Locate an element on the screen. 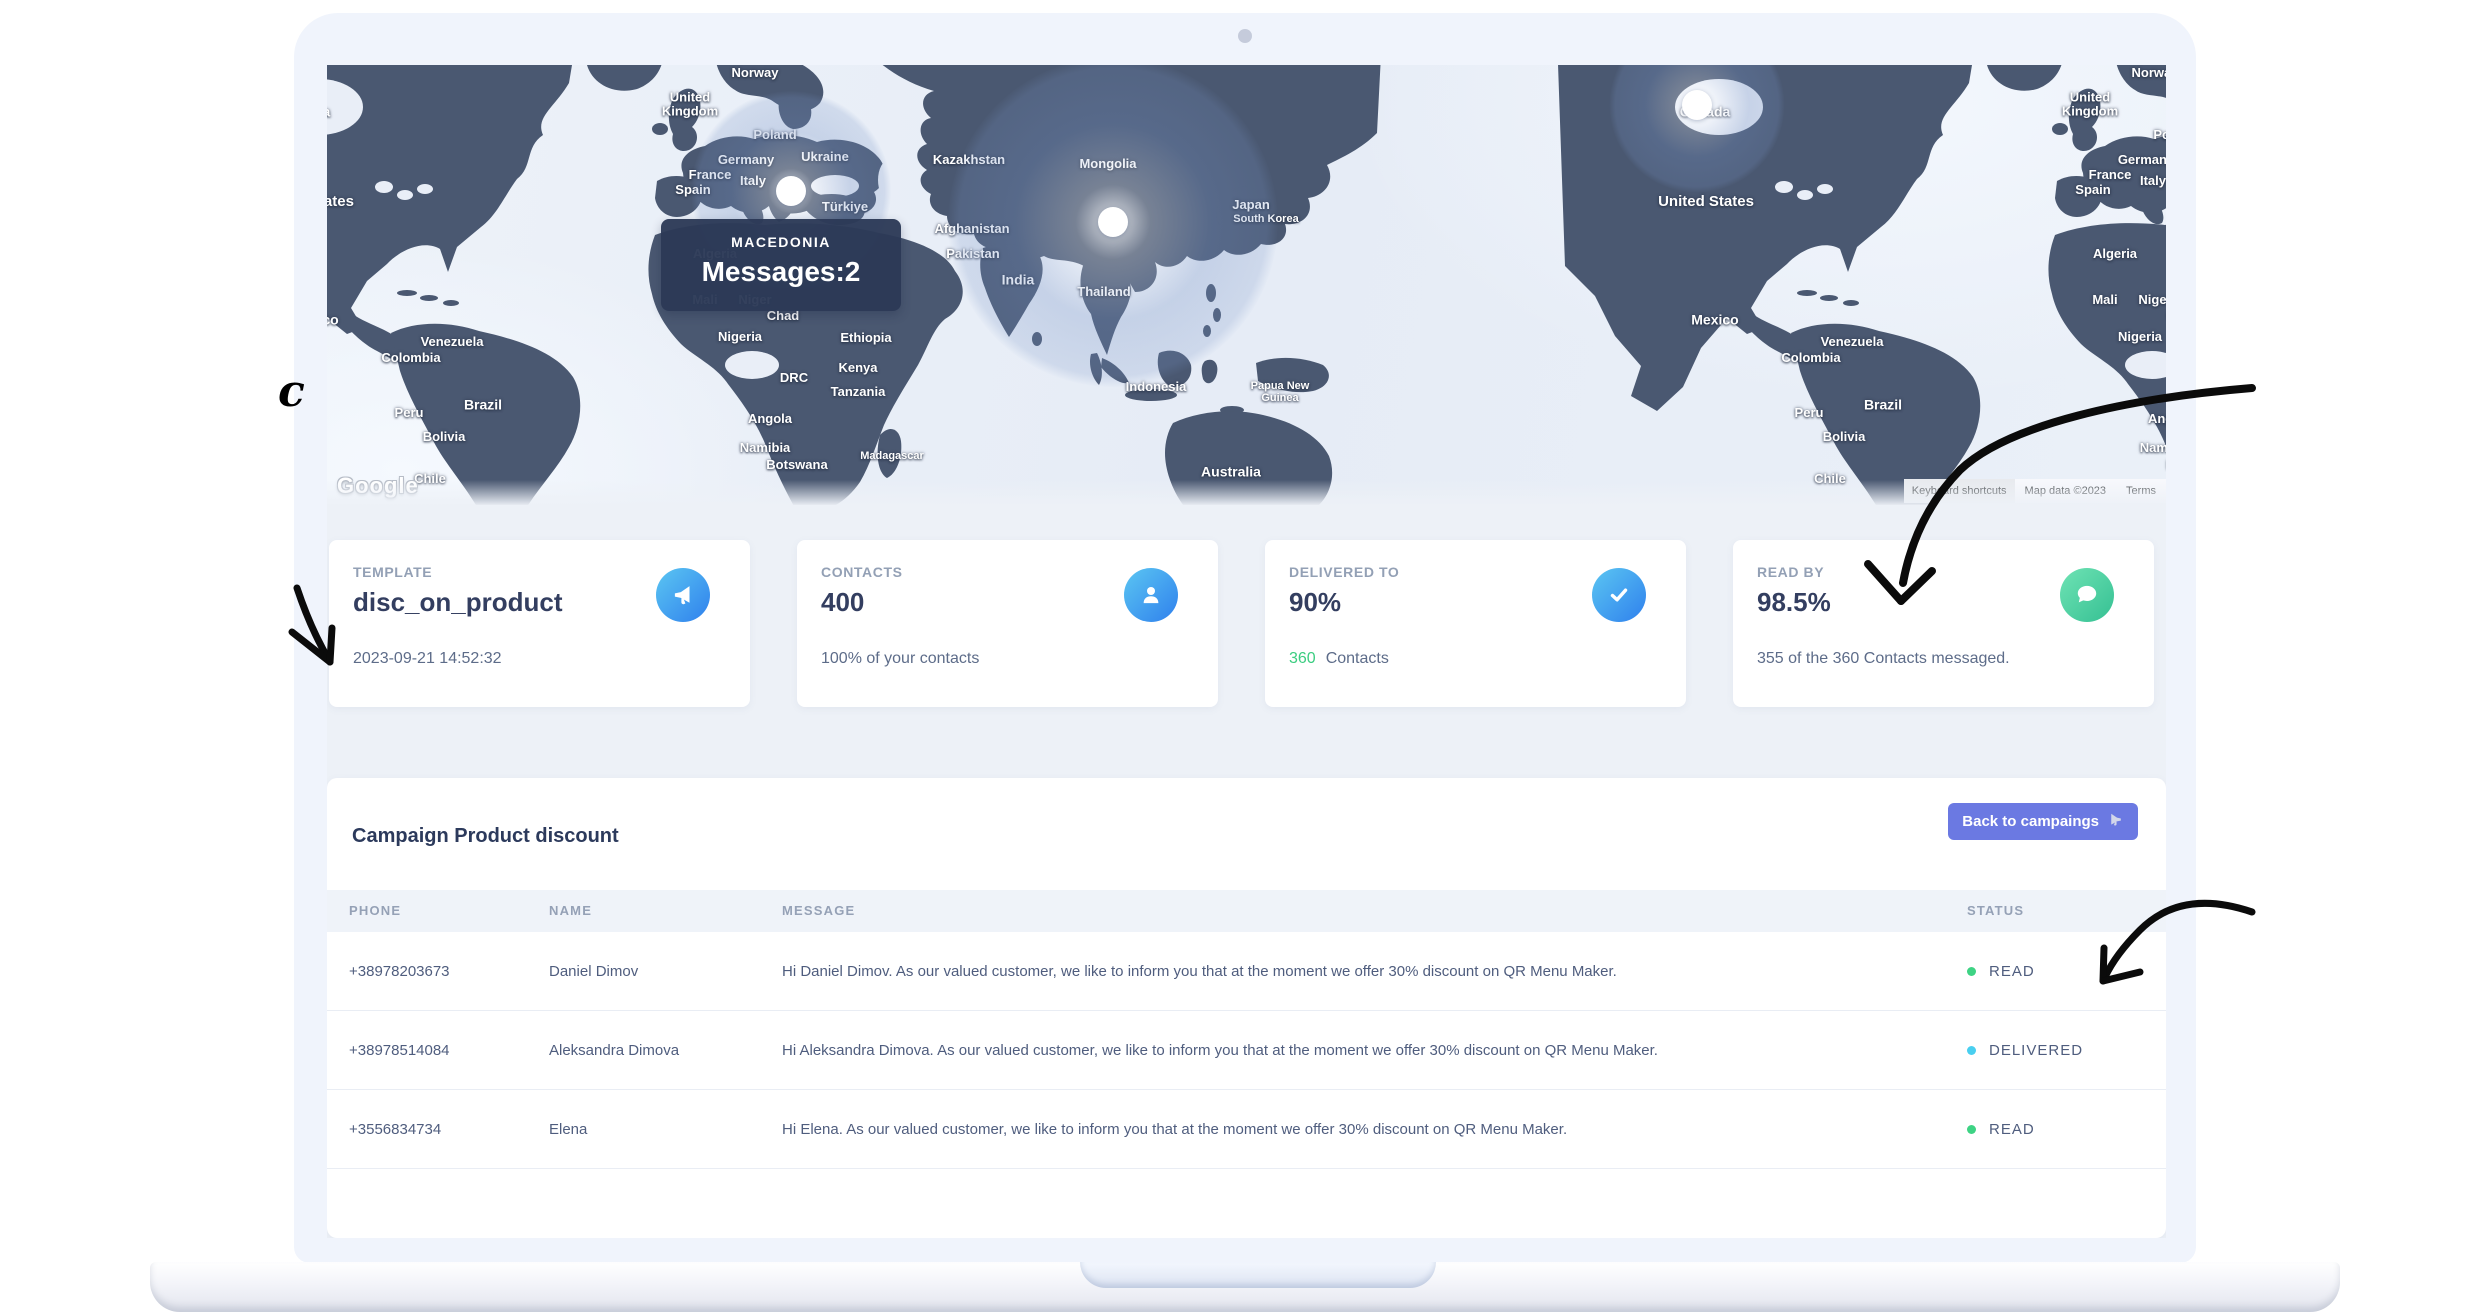  table-header: PHONE NAME MESSAGE STATUS is located at coordinates (1246, 911).